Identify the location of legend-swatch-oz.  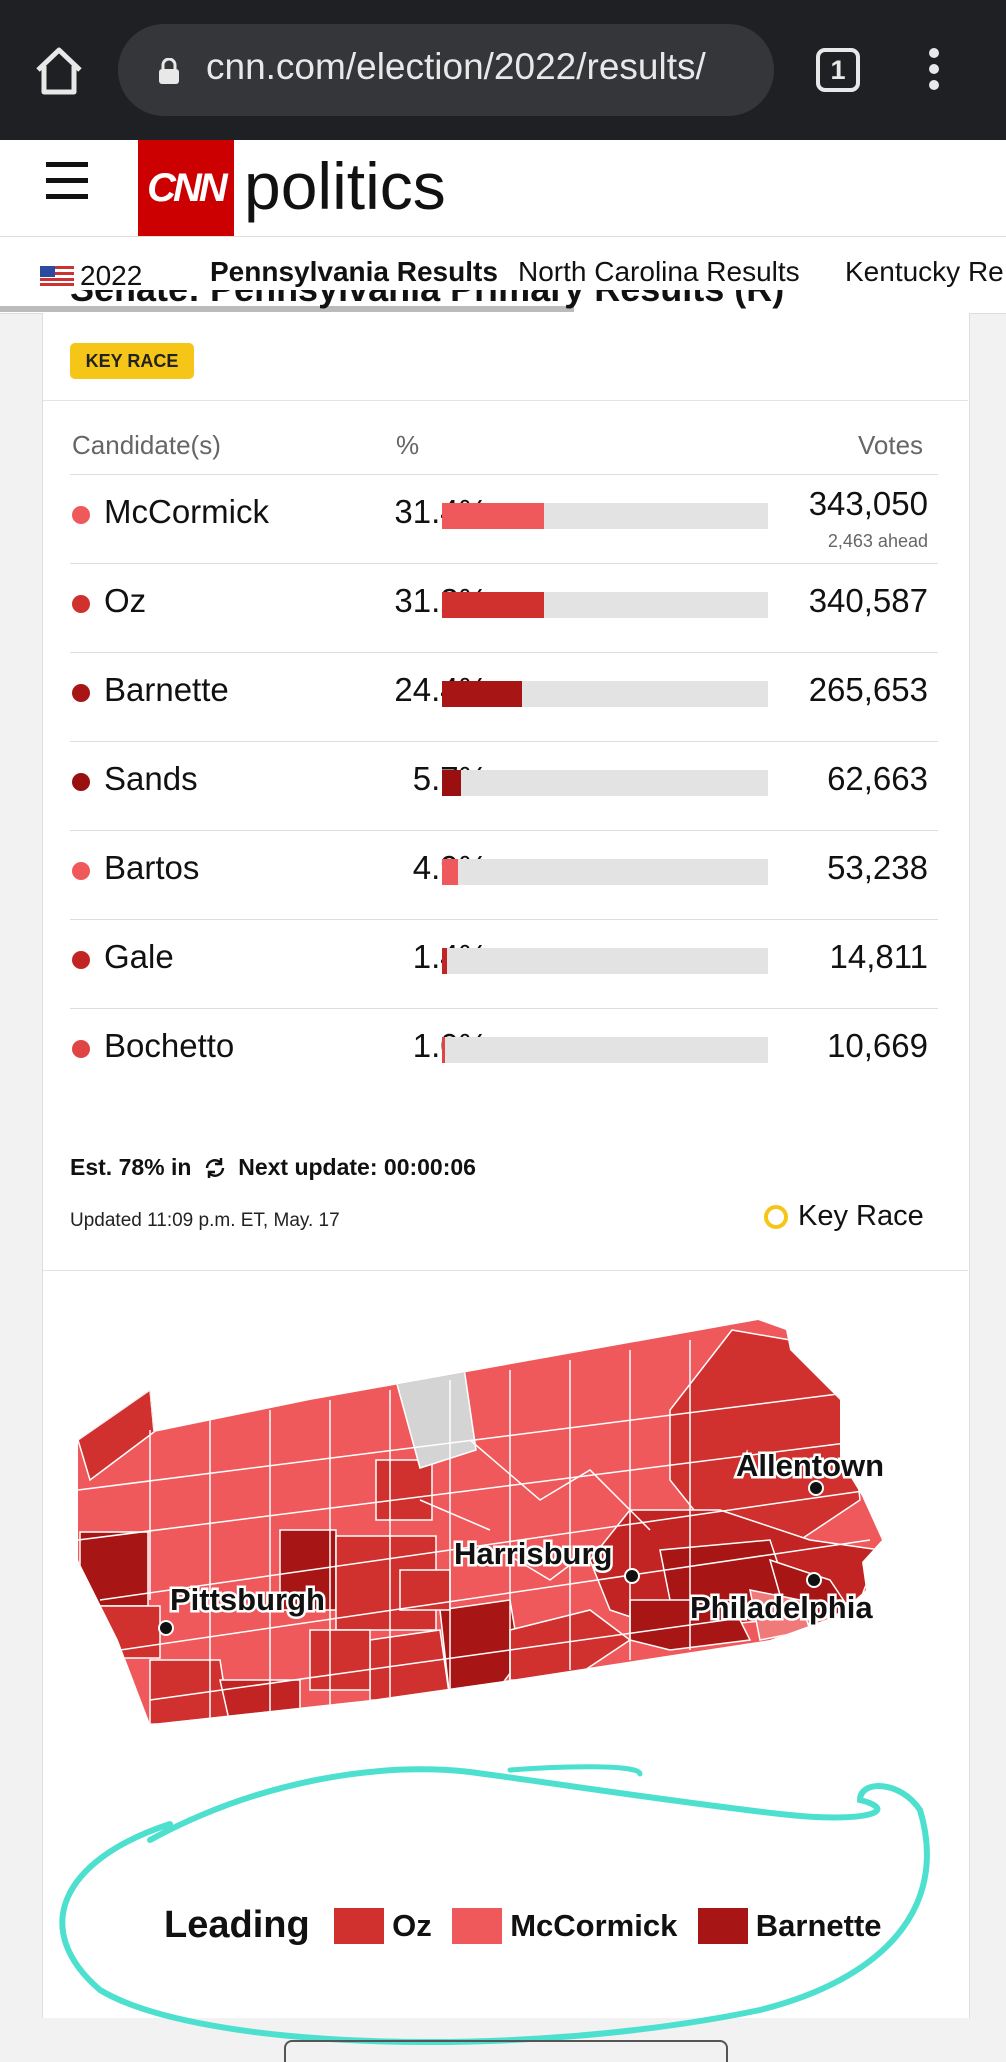
(359, 1925).